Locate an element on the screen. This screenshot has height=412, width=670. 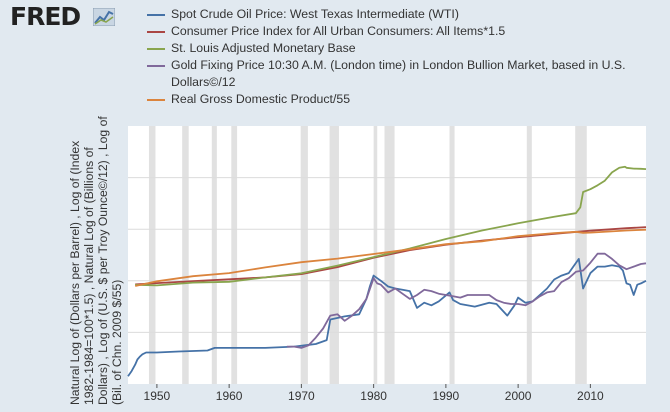
y-axis-label-line: (Bil. of Chn. 2009 $/55) is located at coordinates (117, 342).